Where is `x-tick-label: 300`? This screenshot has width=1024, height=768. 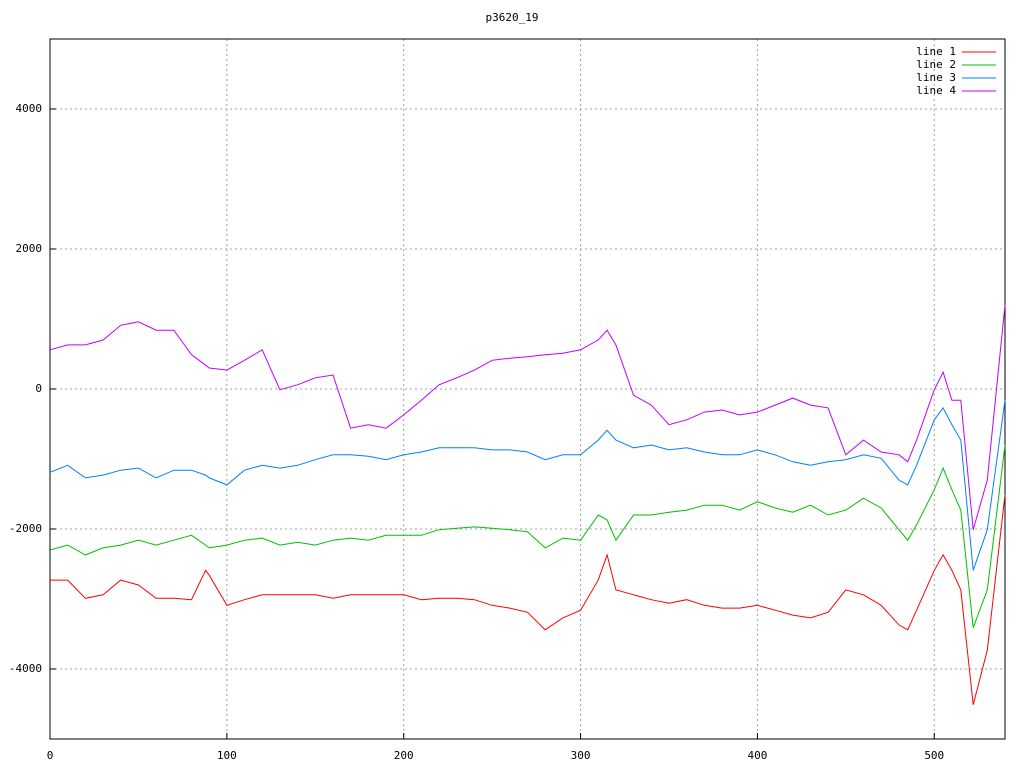
x-tick-label: 300 is located at coordinates (581, 755).